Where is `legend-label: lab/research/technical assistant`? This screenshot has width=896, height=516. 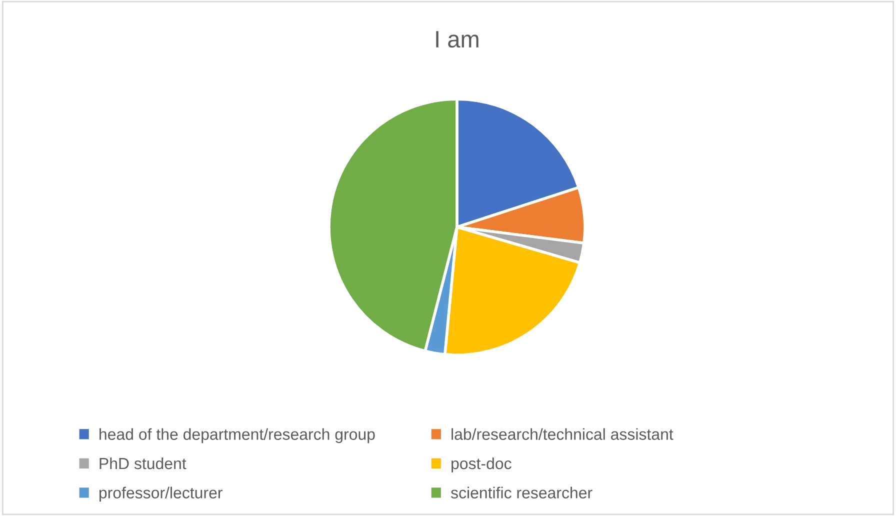
legend-label: lab/research/technical assistant is located at coordinates (563, 434).